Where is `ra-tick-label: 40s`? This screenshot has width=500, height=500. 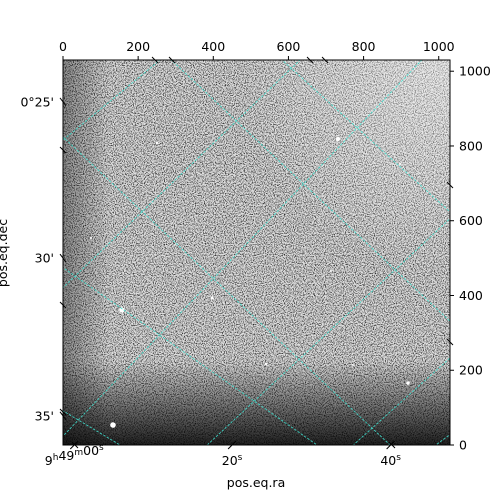 ra-tick-label: 40s is located at coordinates (390, 460).